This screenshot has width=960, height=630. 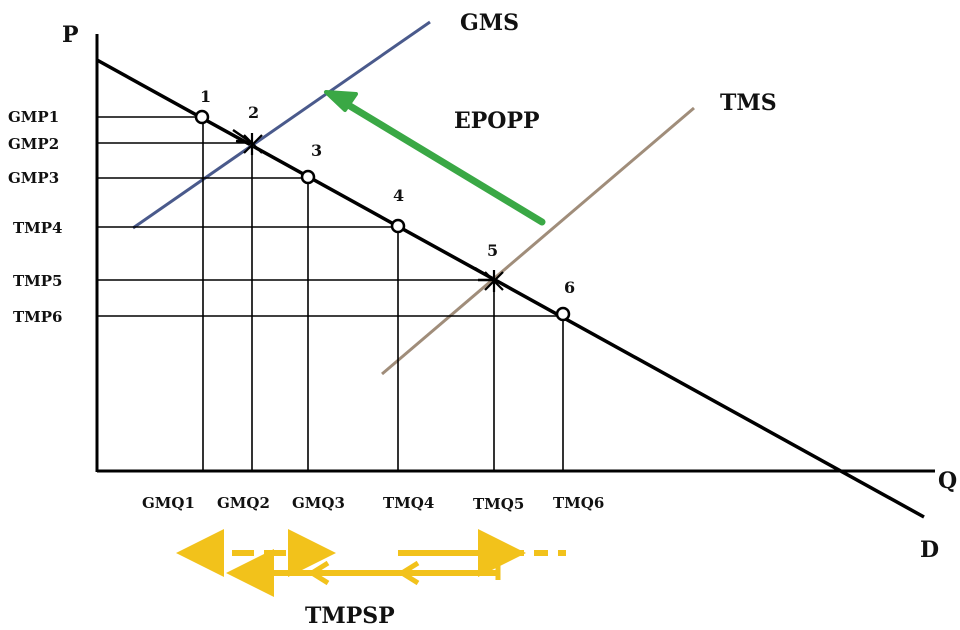 What do you see at coordinates (748, 103) in the screenshot?
I see `tms-label: TMS` at bounding box center [748, 103].